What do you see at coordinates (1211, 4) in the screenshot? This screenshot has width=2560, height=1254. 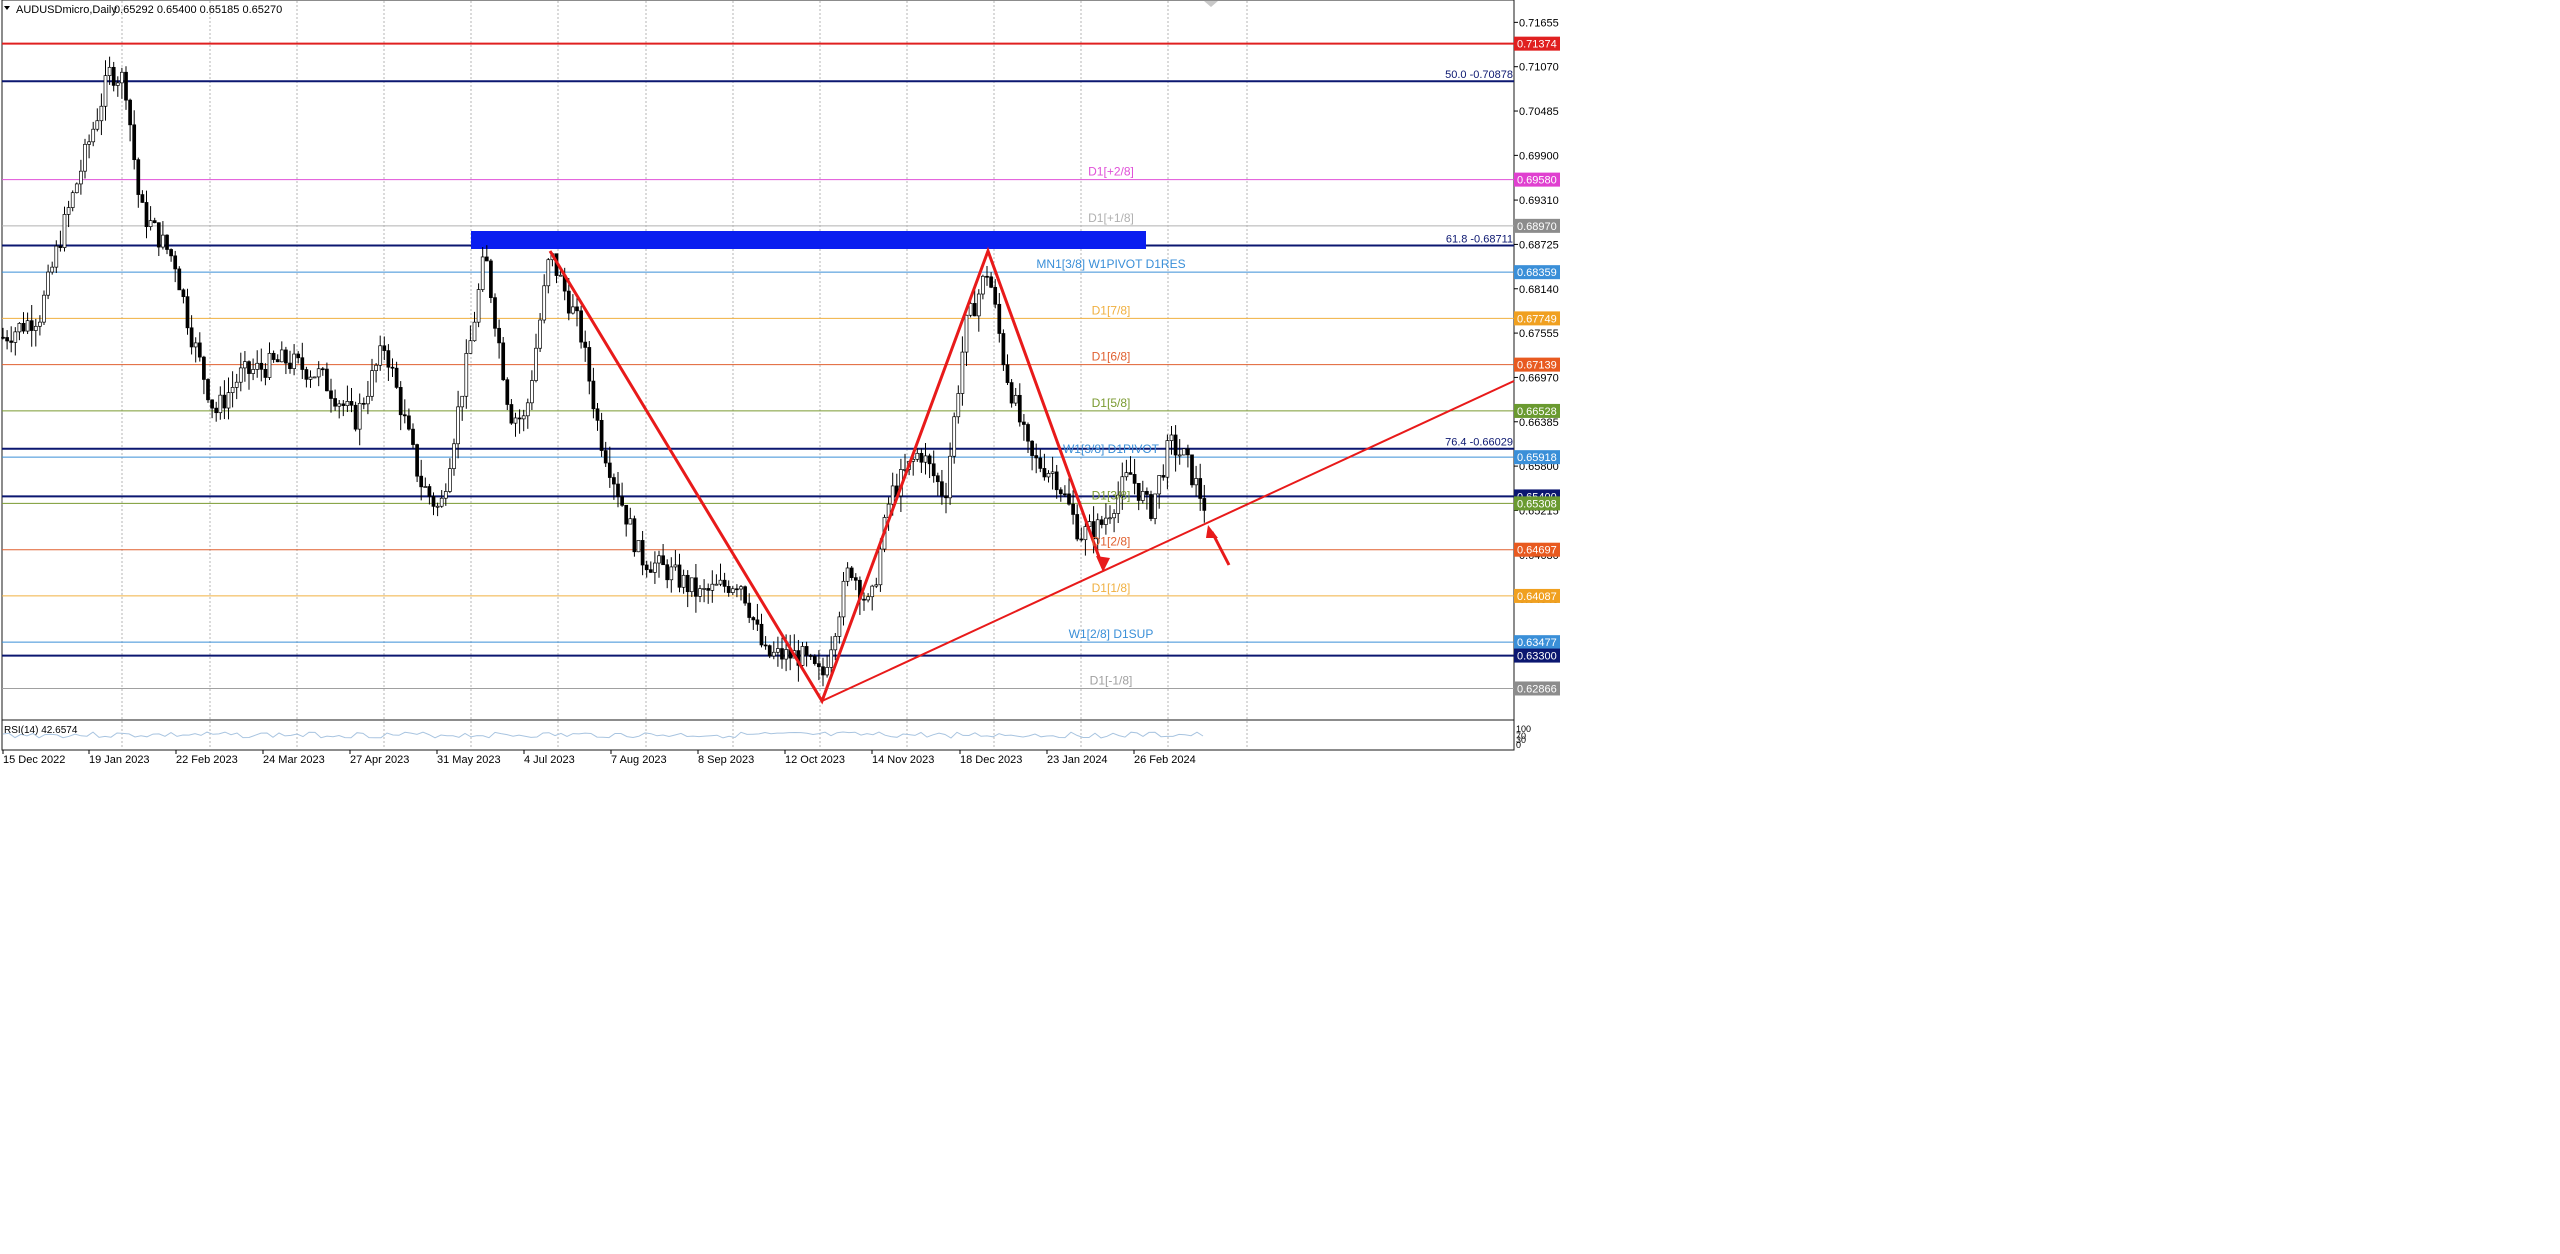 I see `scroll-marker-icon` at bounding box center [1211, 4].